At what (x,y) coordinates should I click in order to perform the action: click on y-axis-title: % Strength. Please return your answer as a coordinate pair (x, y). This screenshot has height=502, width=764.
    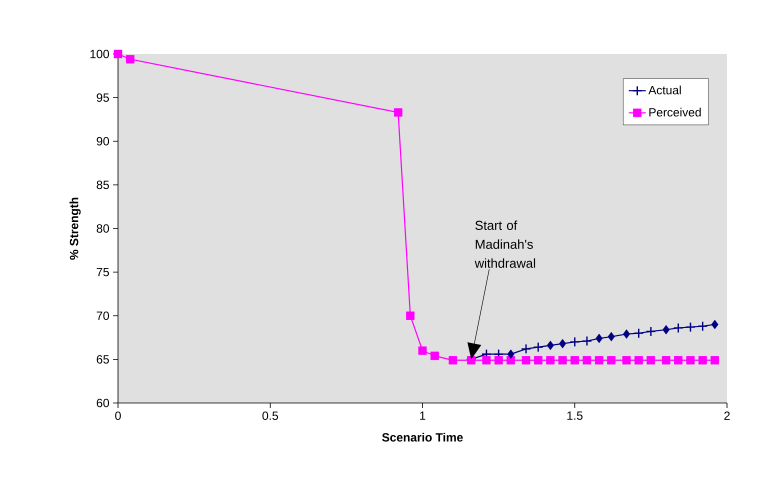
    Looking at the image, I should click on (75, 229).